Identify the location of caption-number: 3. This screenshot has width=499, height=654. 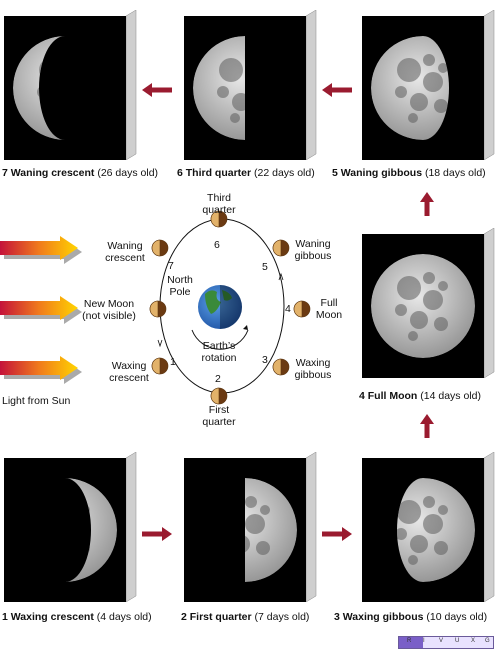
(337, 617).